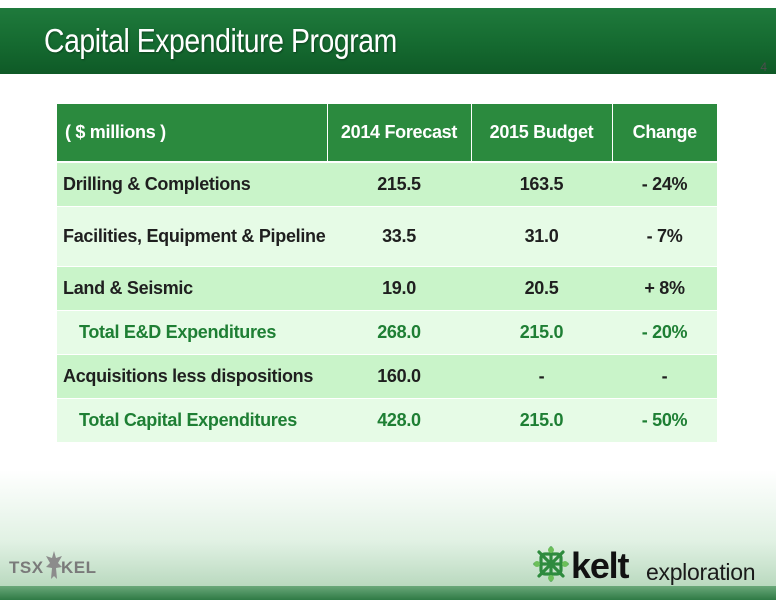  Describe the element at coordinates (541, 376) in the screenshot. I see `budget-2015-cell: -` at that location.